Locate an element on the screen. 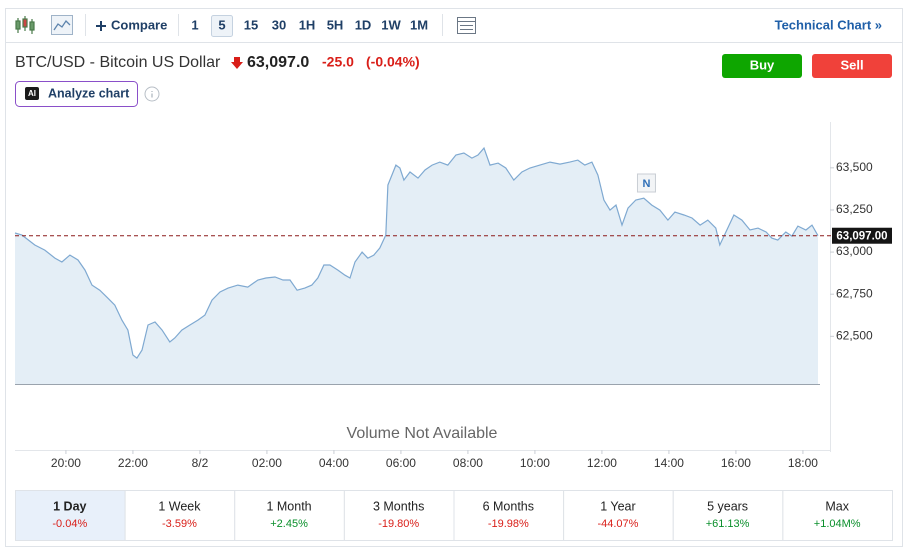 This screenshot has height=548, width=912. info-icon is located at coordinates (152, 94).